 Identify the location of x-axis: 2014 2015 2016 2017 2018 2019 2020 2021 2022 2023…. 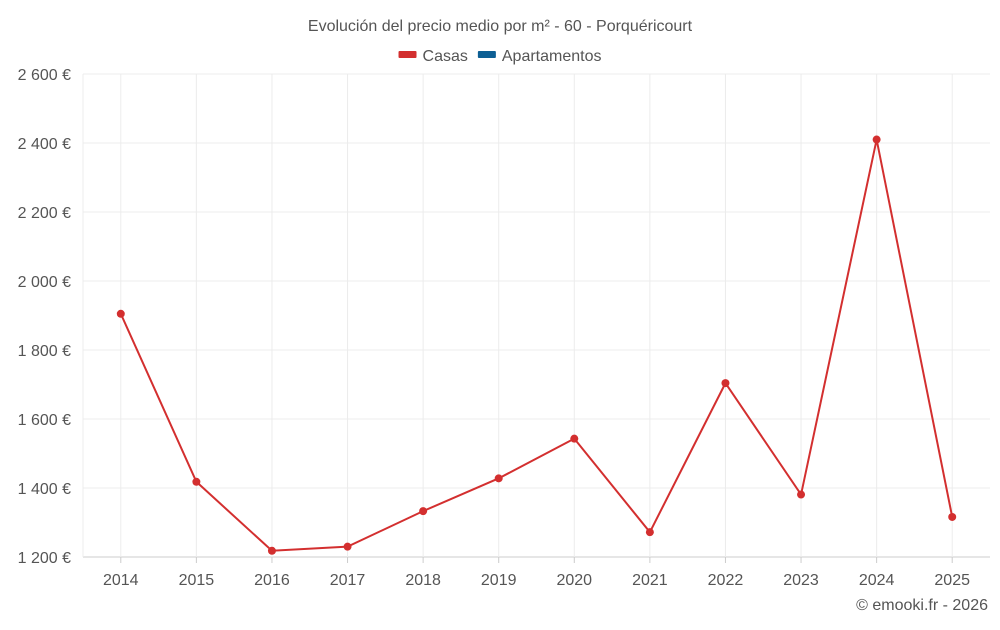
(536, 573).